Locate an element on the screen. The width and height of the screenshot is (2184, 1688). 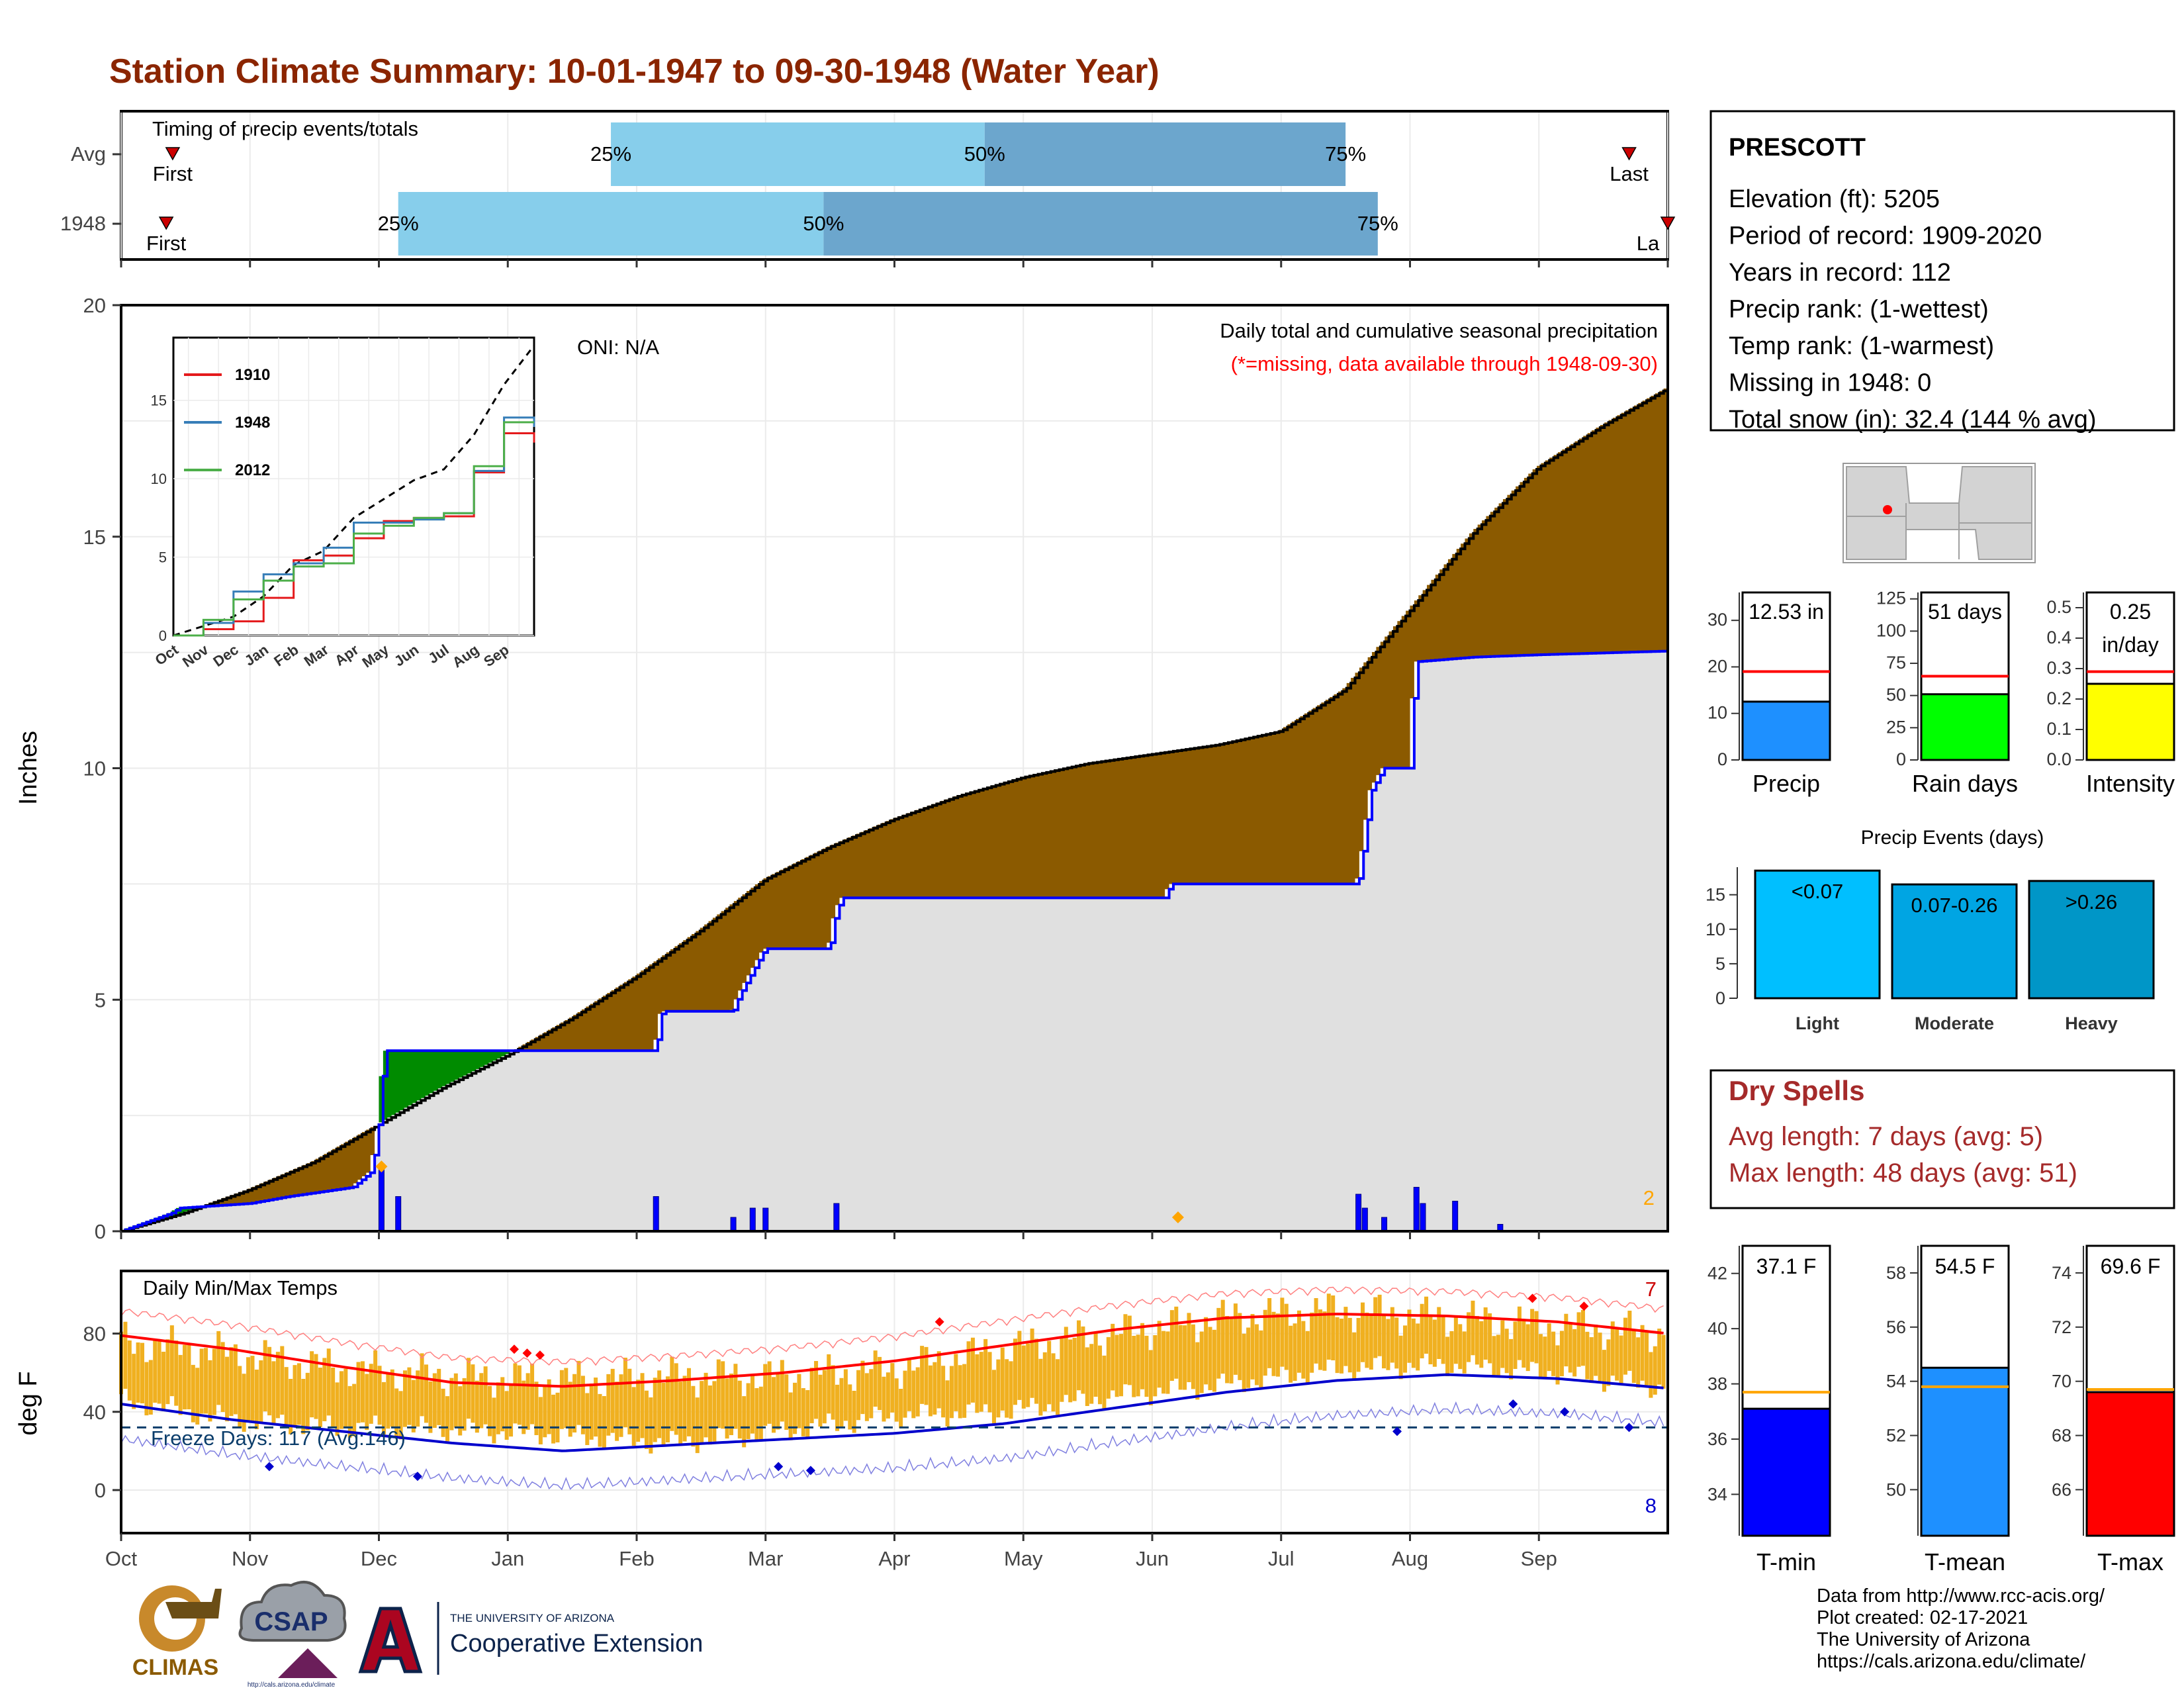
timing-pct-label: 25% is located at coordinates (611, 153).